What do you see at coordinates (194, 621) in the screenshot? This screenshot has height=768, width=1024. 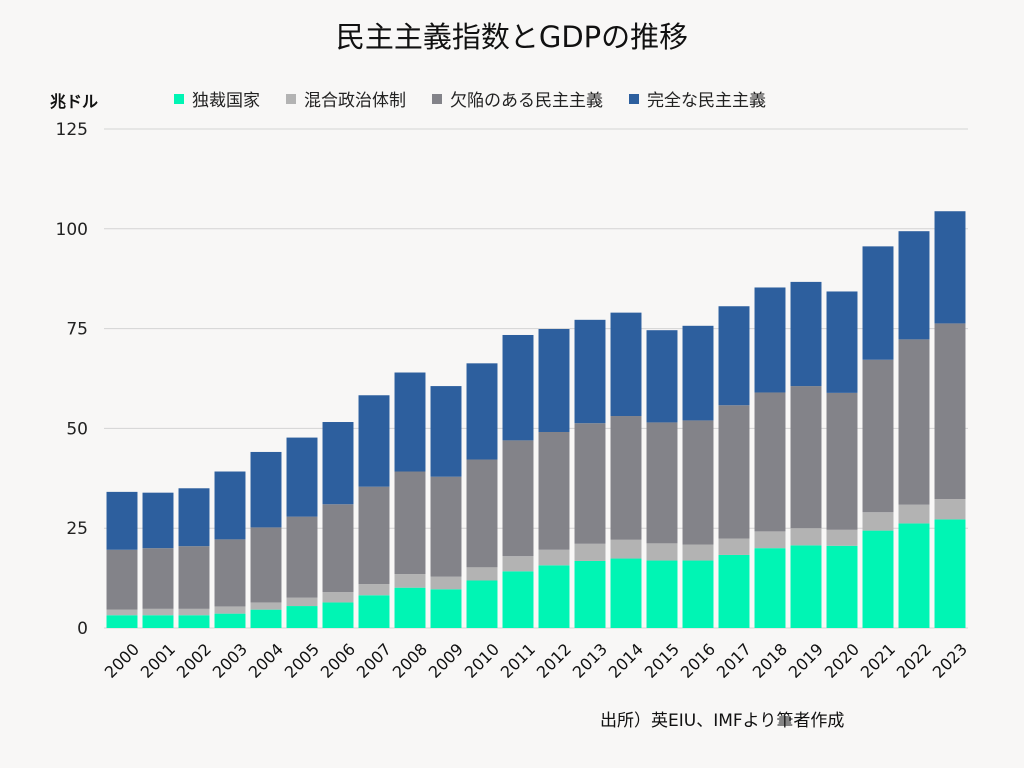 I see `bar-autocratic-2002` at bounding box center [194, 621].